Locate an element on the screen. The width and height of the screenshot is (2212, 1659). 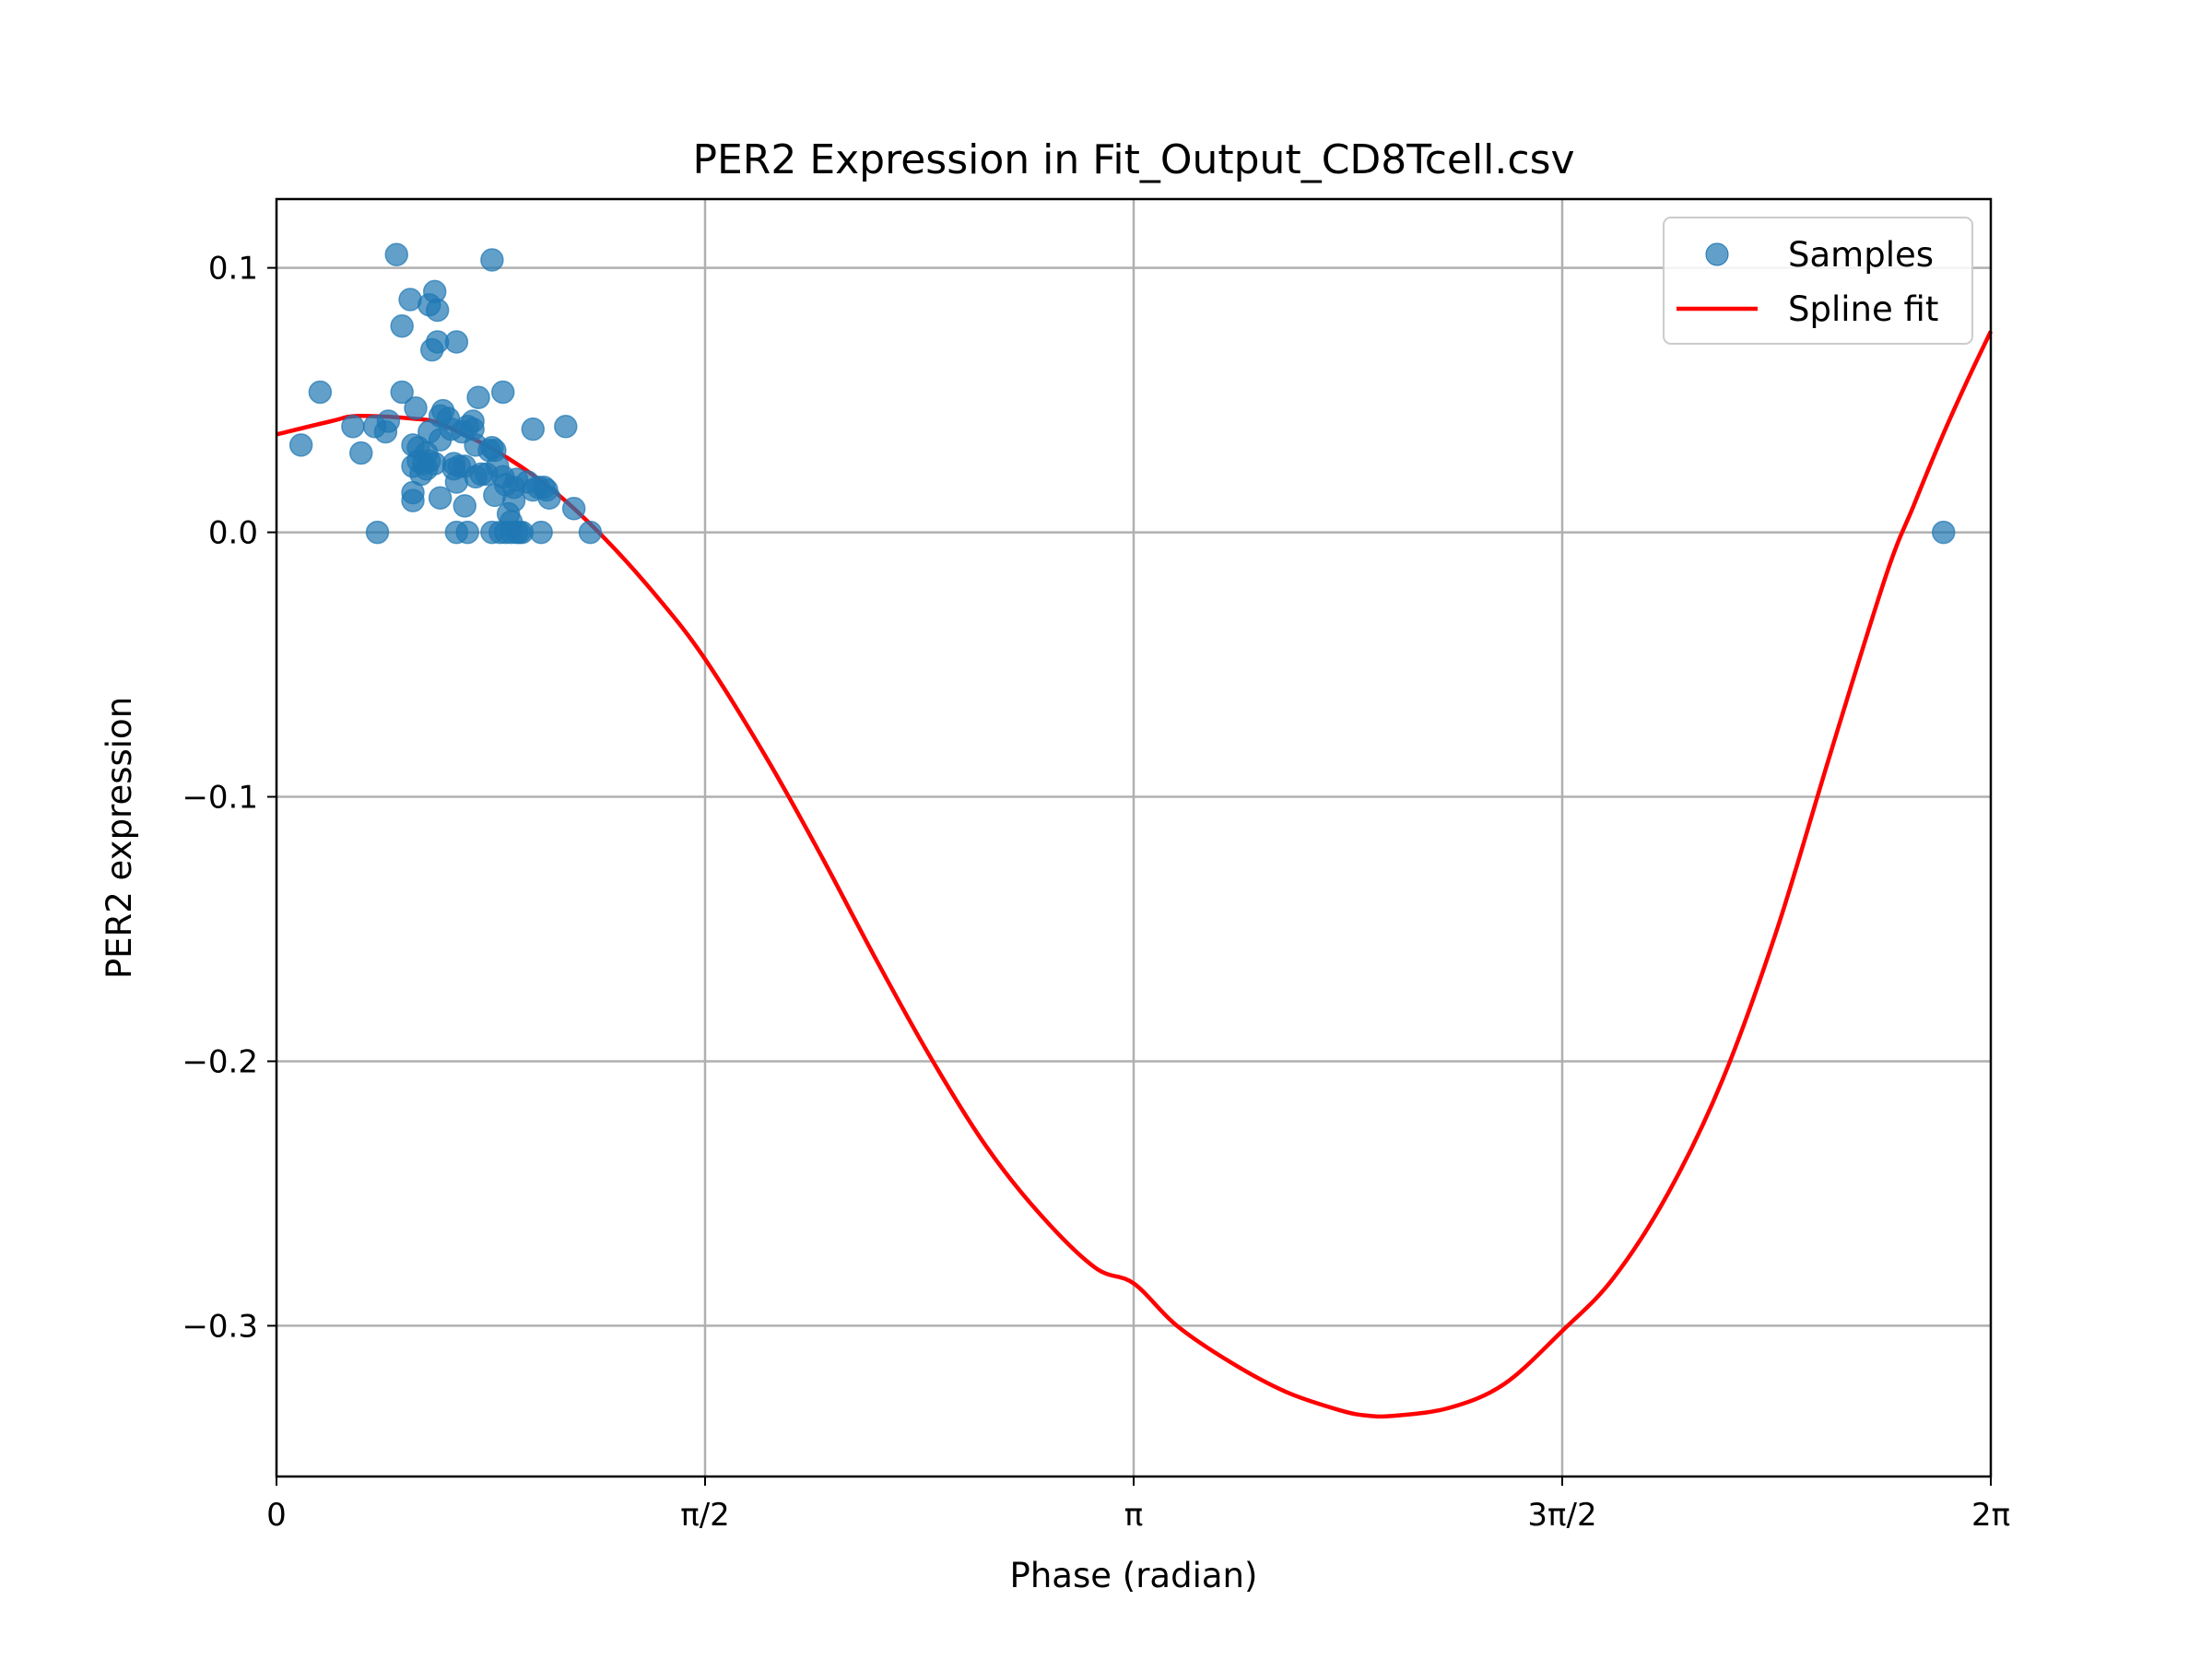
y-axis-label: PER2 expression is located at coordinates (119, 838).